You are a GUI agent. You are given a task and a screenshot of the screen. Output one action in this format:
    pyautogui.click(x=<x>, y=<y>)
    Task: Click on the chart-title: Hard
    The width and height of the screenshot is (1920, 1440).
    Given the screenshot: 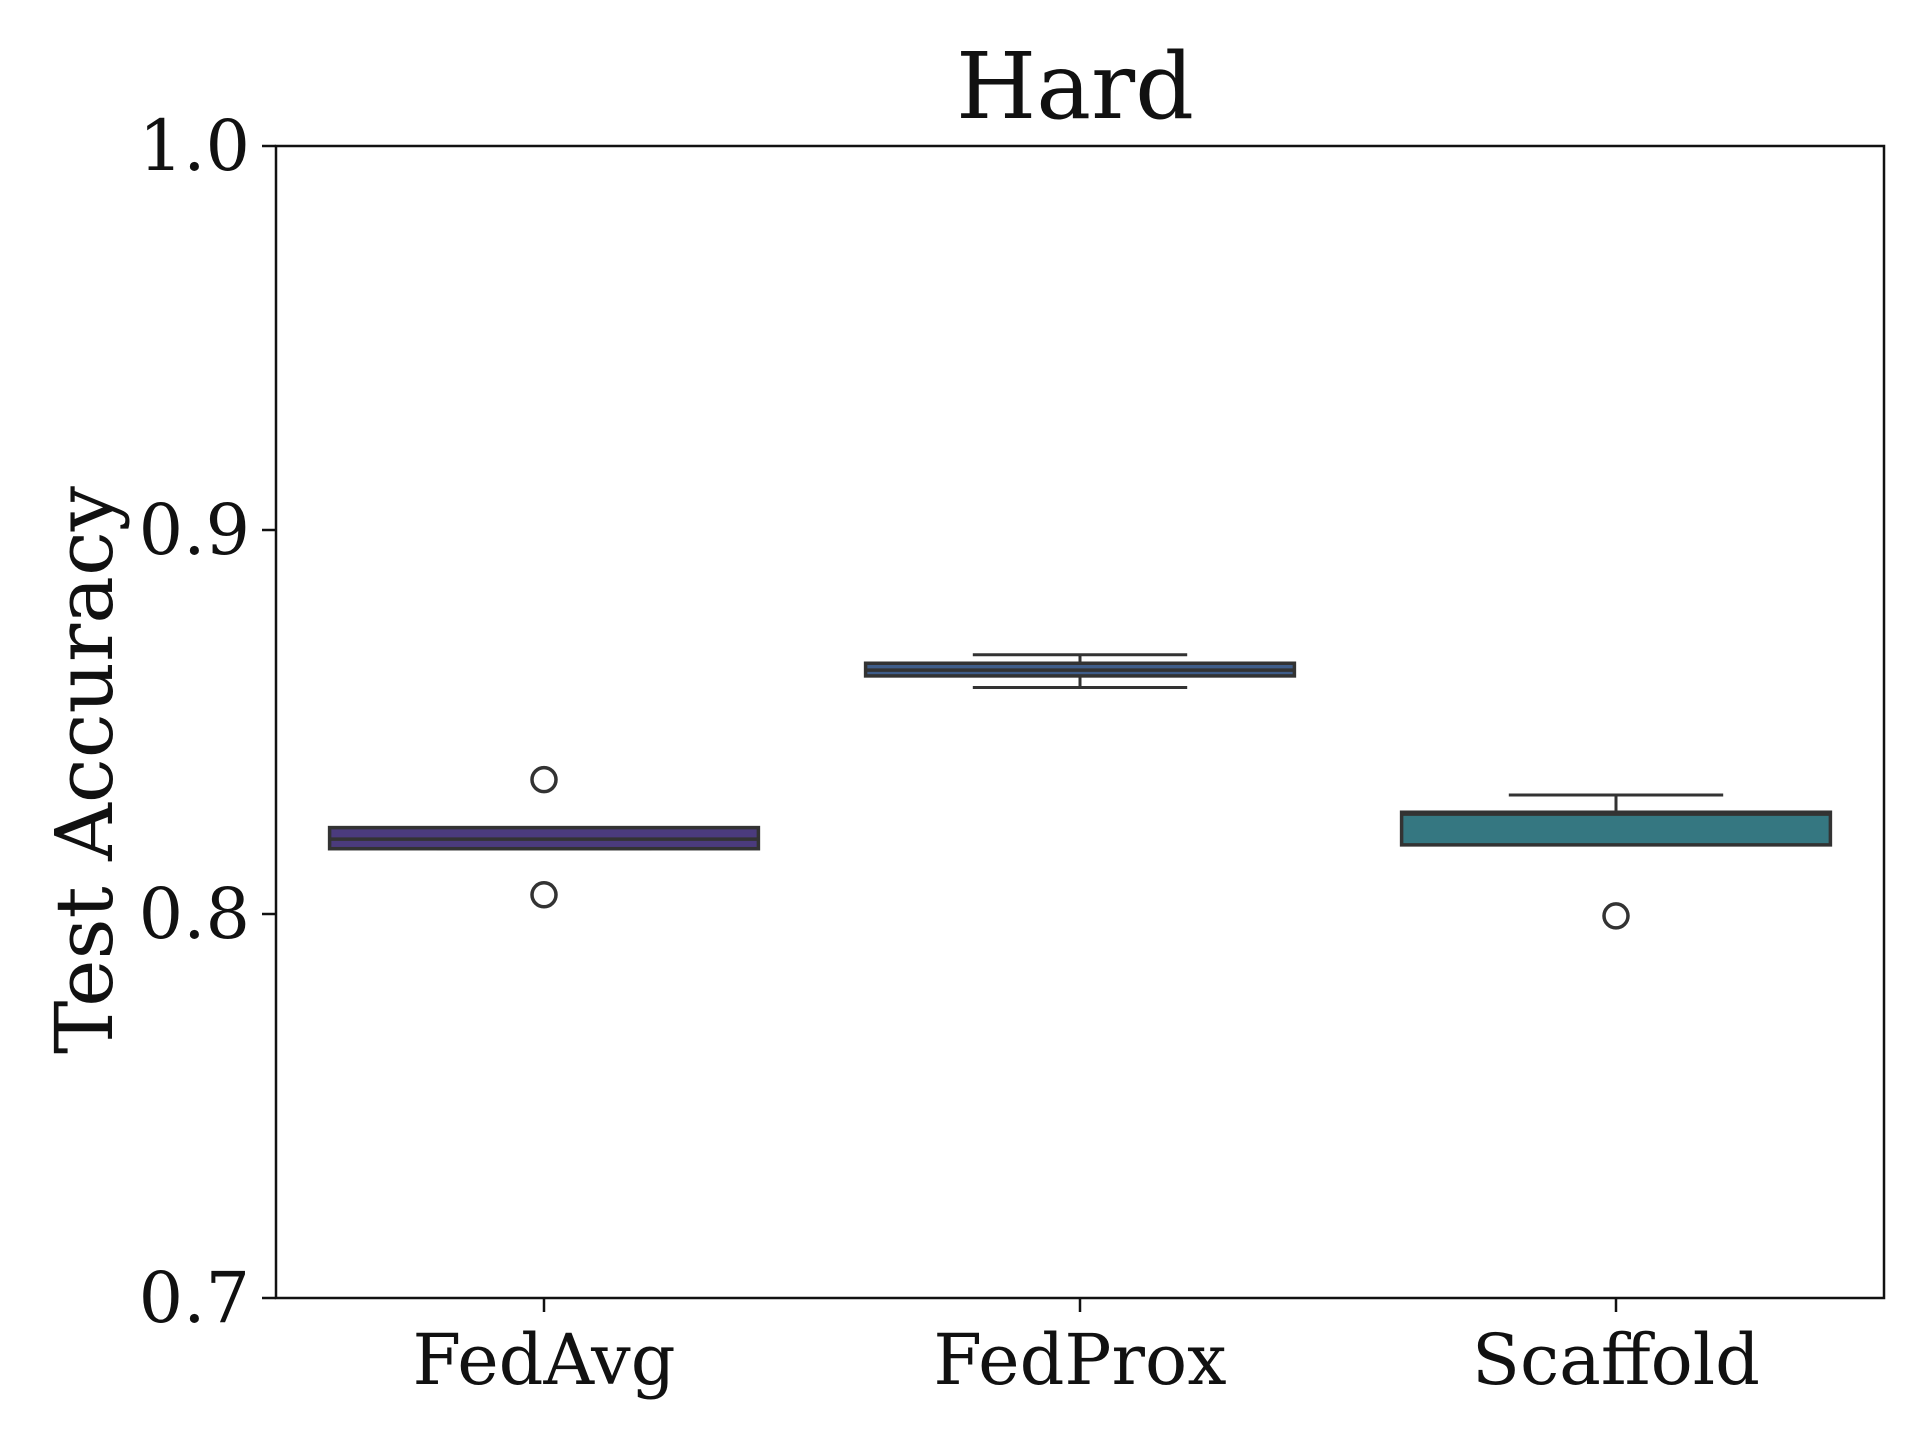 What is the action you would take?
    pyautogui.click(x=1075, y=86)
    